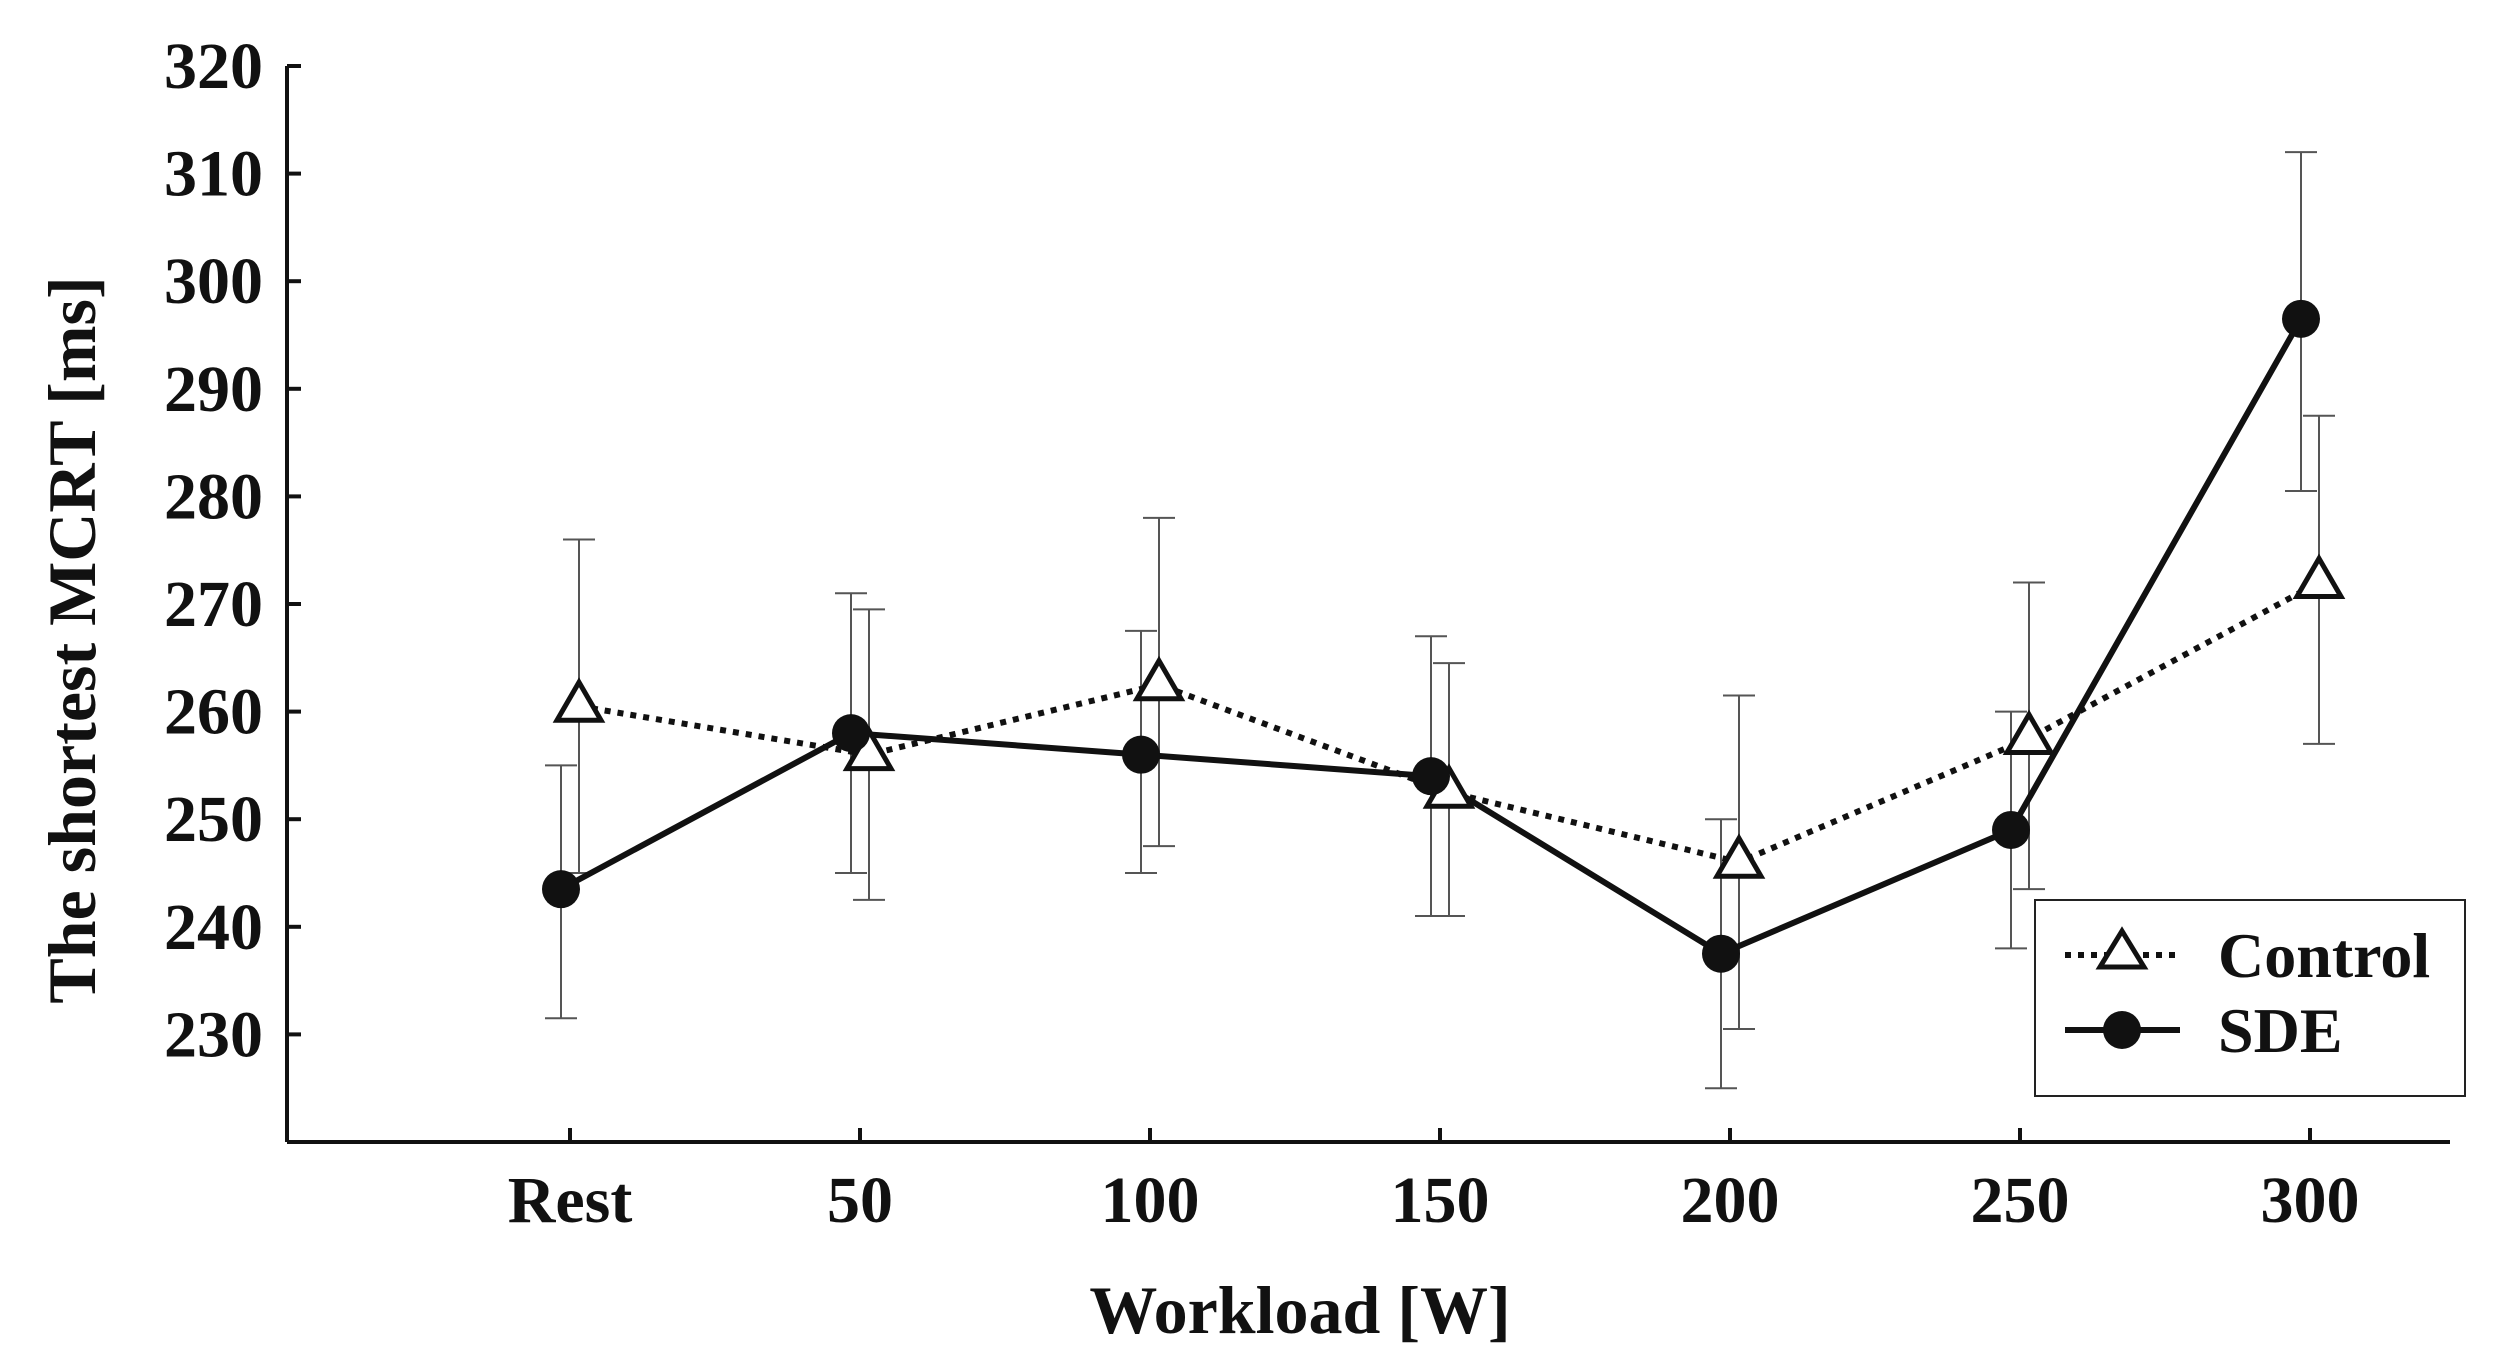 The image size is (2502, 1370). I want to click on x-axis-title: Workload [W], so click(1299, 1310).